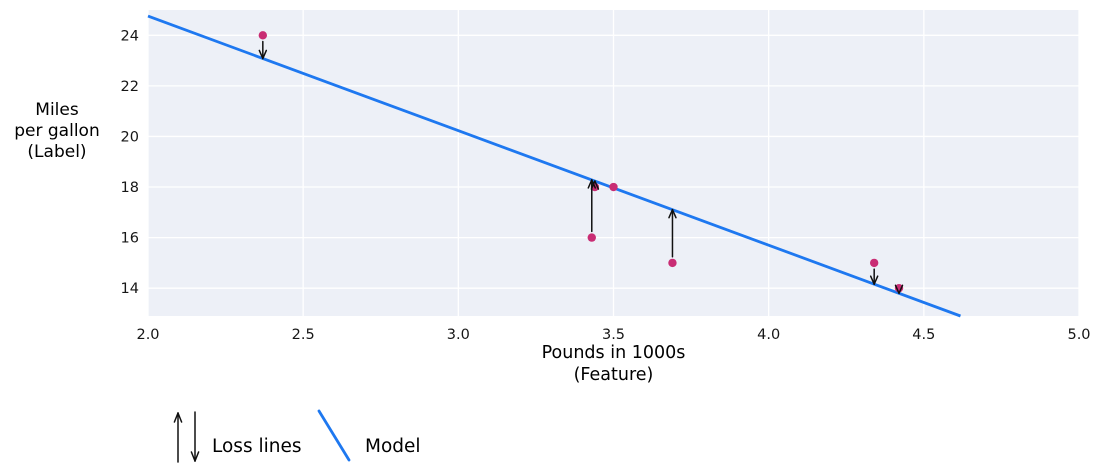 This screenshot has width=1099, height=472. Describe the element at coordinates (303, 335) in the screenshot. I see `x-tick-label: 2.5` at that location.